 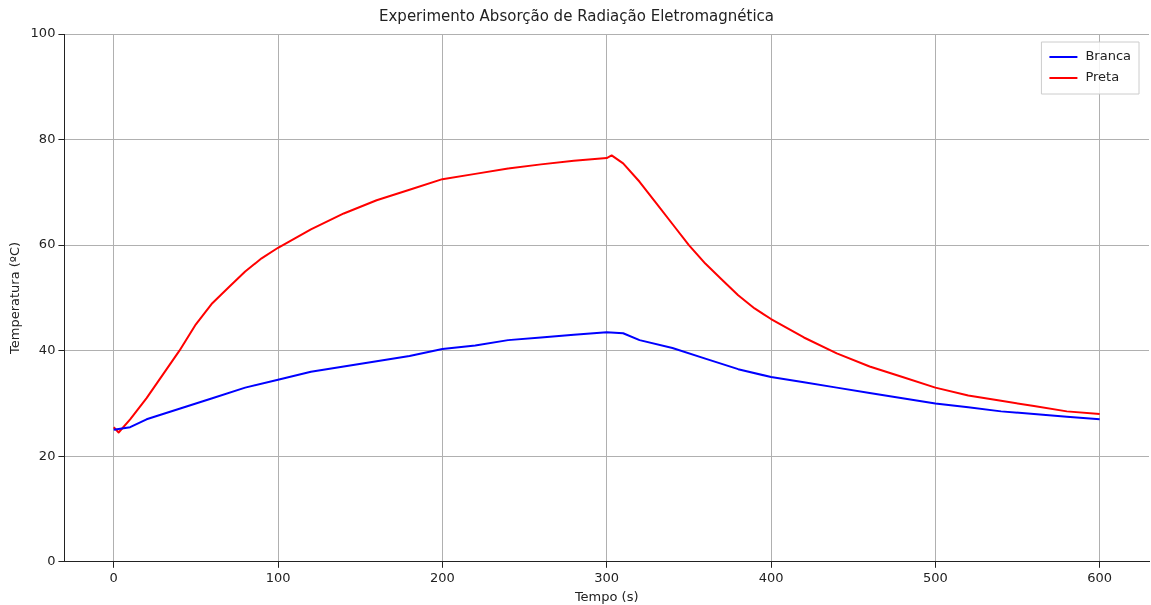 What do you see at coordinates (1100, 577) in the screenshot?
I see `x-tick-label: 600` at bounding box center [1100, 577].